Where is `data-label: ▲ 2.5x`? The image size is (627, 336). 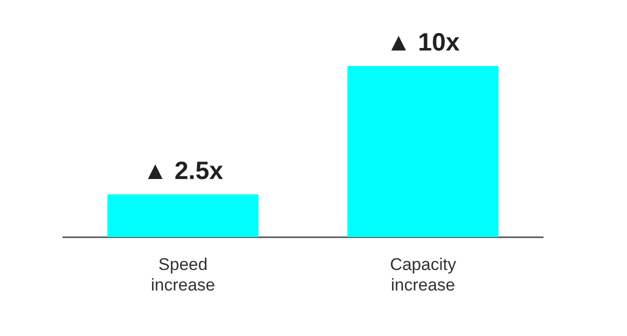
data-label: ▲ 2.5x is located at coordinates (183, 170).